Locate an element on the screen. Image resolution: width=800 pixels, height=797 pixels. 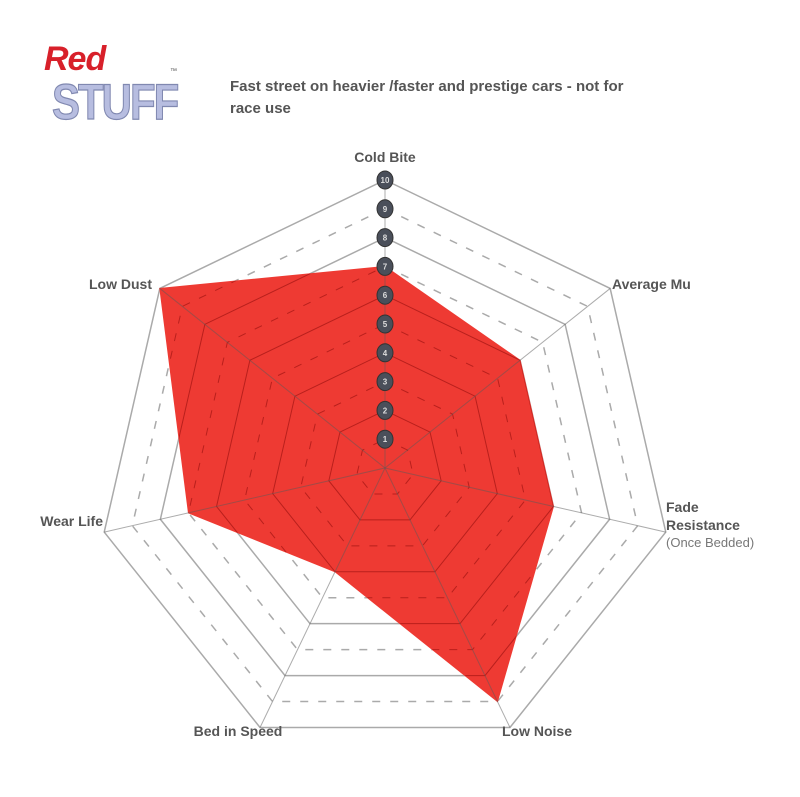
red-stuff-logo: Red STUFF ™ is located at coordinates (112, 88).